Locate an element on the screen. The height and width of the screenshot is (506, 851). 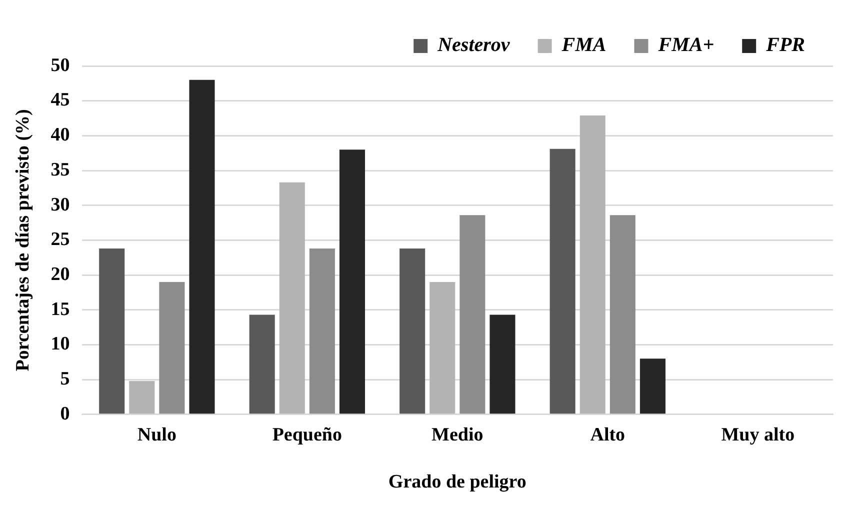
x-tick-label: Pequeño is located at coordinates (307, 435).